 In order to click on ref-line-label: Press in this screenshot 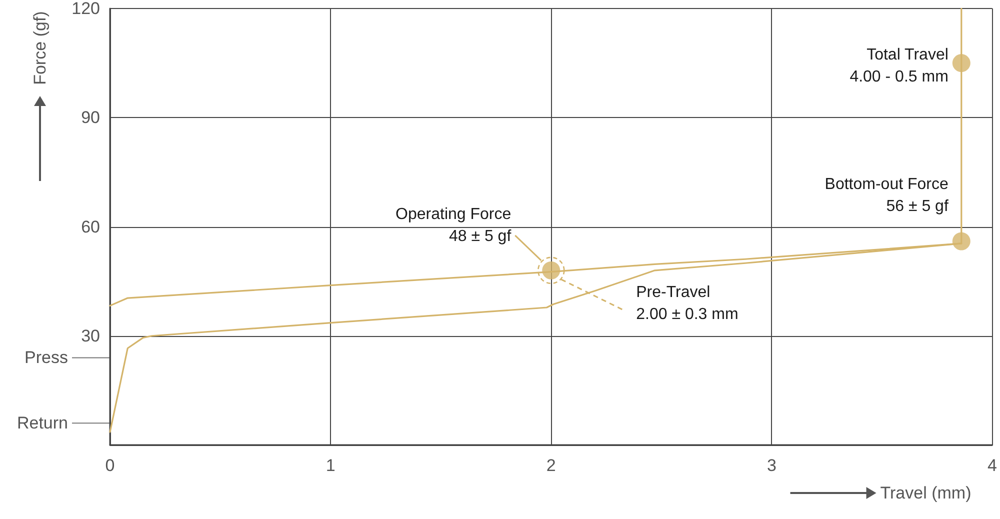, I will do `click(46, 358)`.